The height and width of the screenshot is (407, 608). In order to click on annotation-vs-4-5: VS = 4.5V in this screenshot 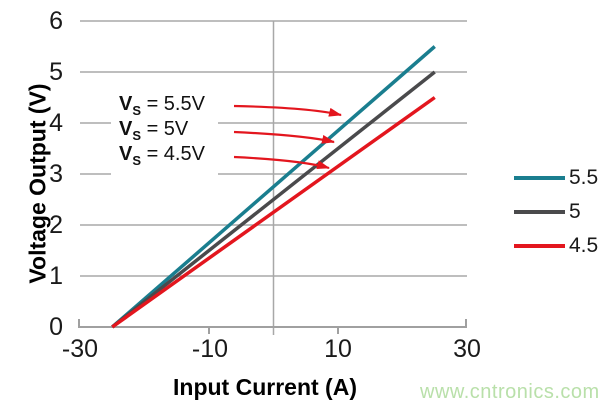, I will do `click(168, 154)`.